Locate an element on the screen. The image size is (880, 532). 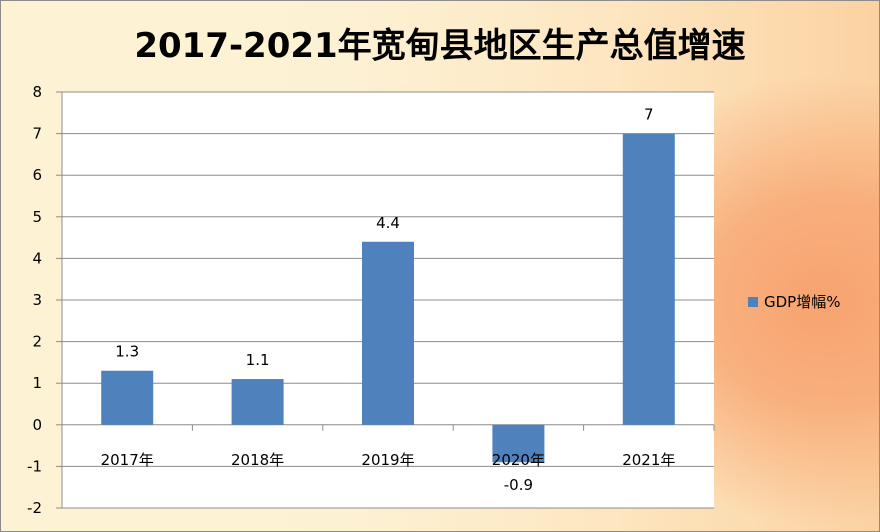
y-tick-label: 3 is located at coordinates (37, 300).